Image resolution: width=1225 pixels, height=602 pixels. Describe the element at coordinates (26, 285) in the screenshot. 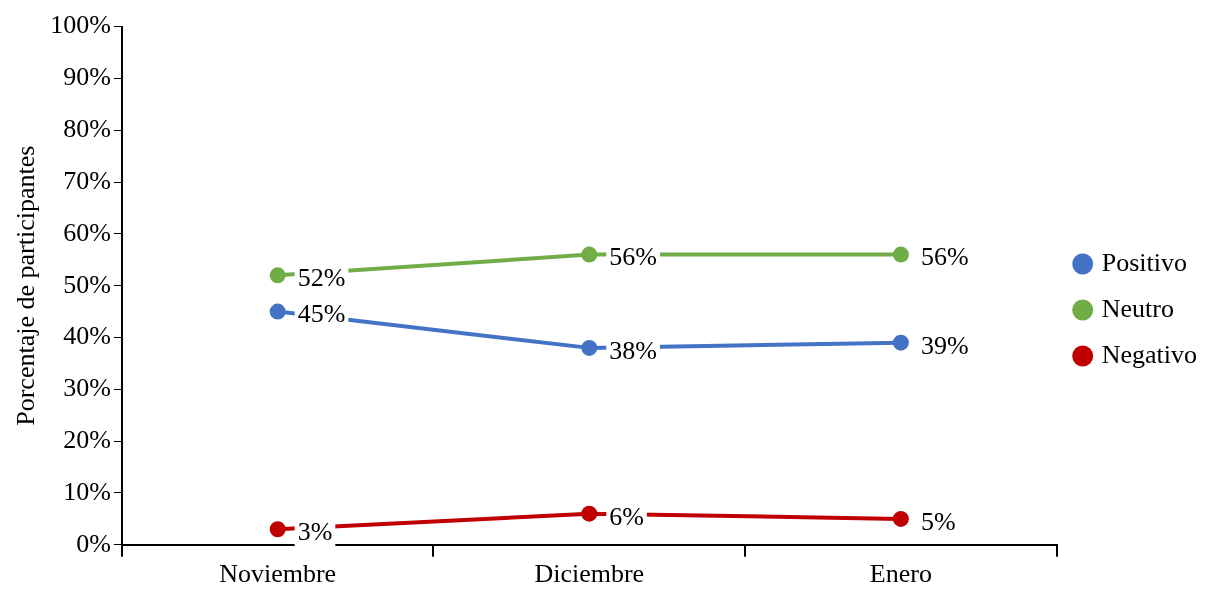

I see `y-axis-title: Porcentaje de participantes` at that location.